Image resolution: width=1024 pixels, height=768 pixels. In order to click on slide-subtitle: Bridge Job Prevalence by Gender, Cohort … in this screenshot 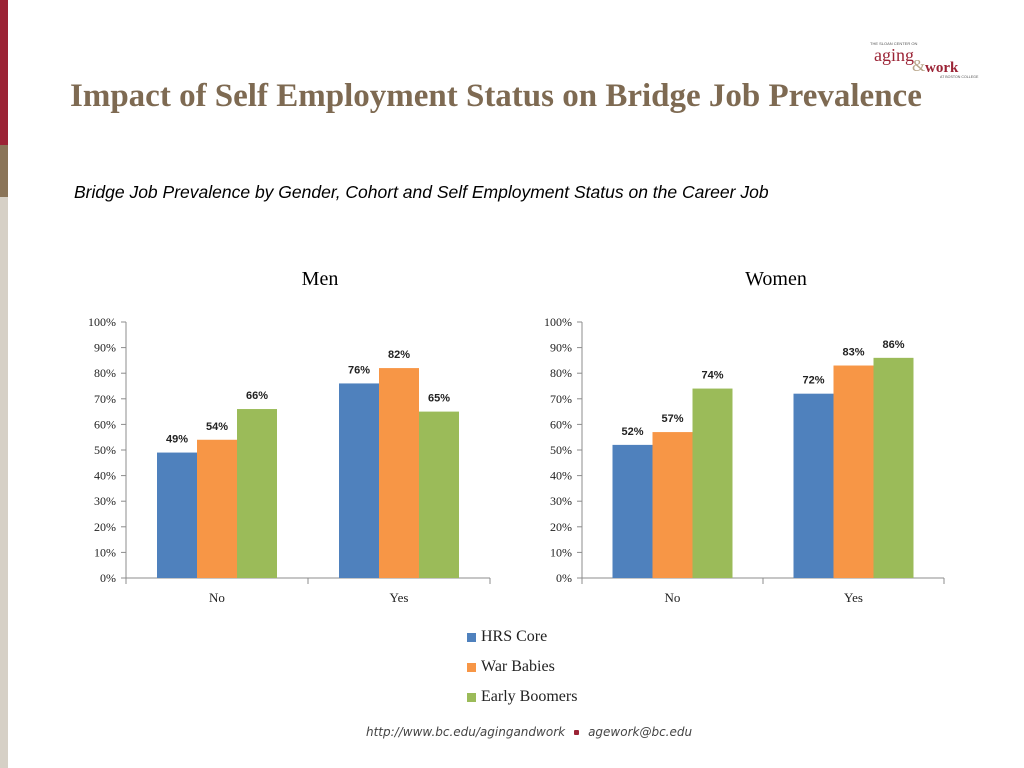, I will do `click(421, 192)`.